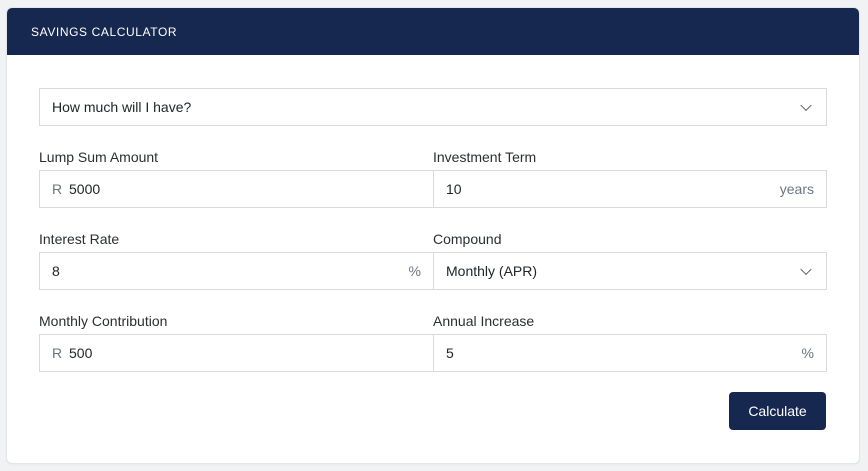 The width and height of the screenshot is (868, 471). Describe the element at coordinates (56, 271) in the screenshot. I see `interest-rate-value: 8` at that location.